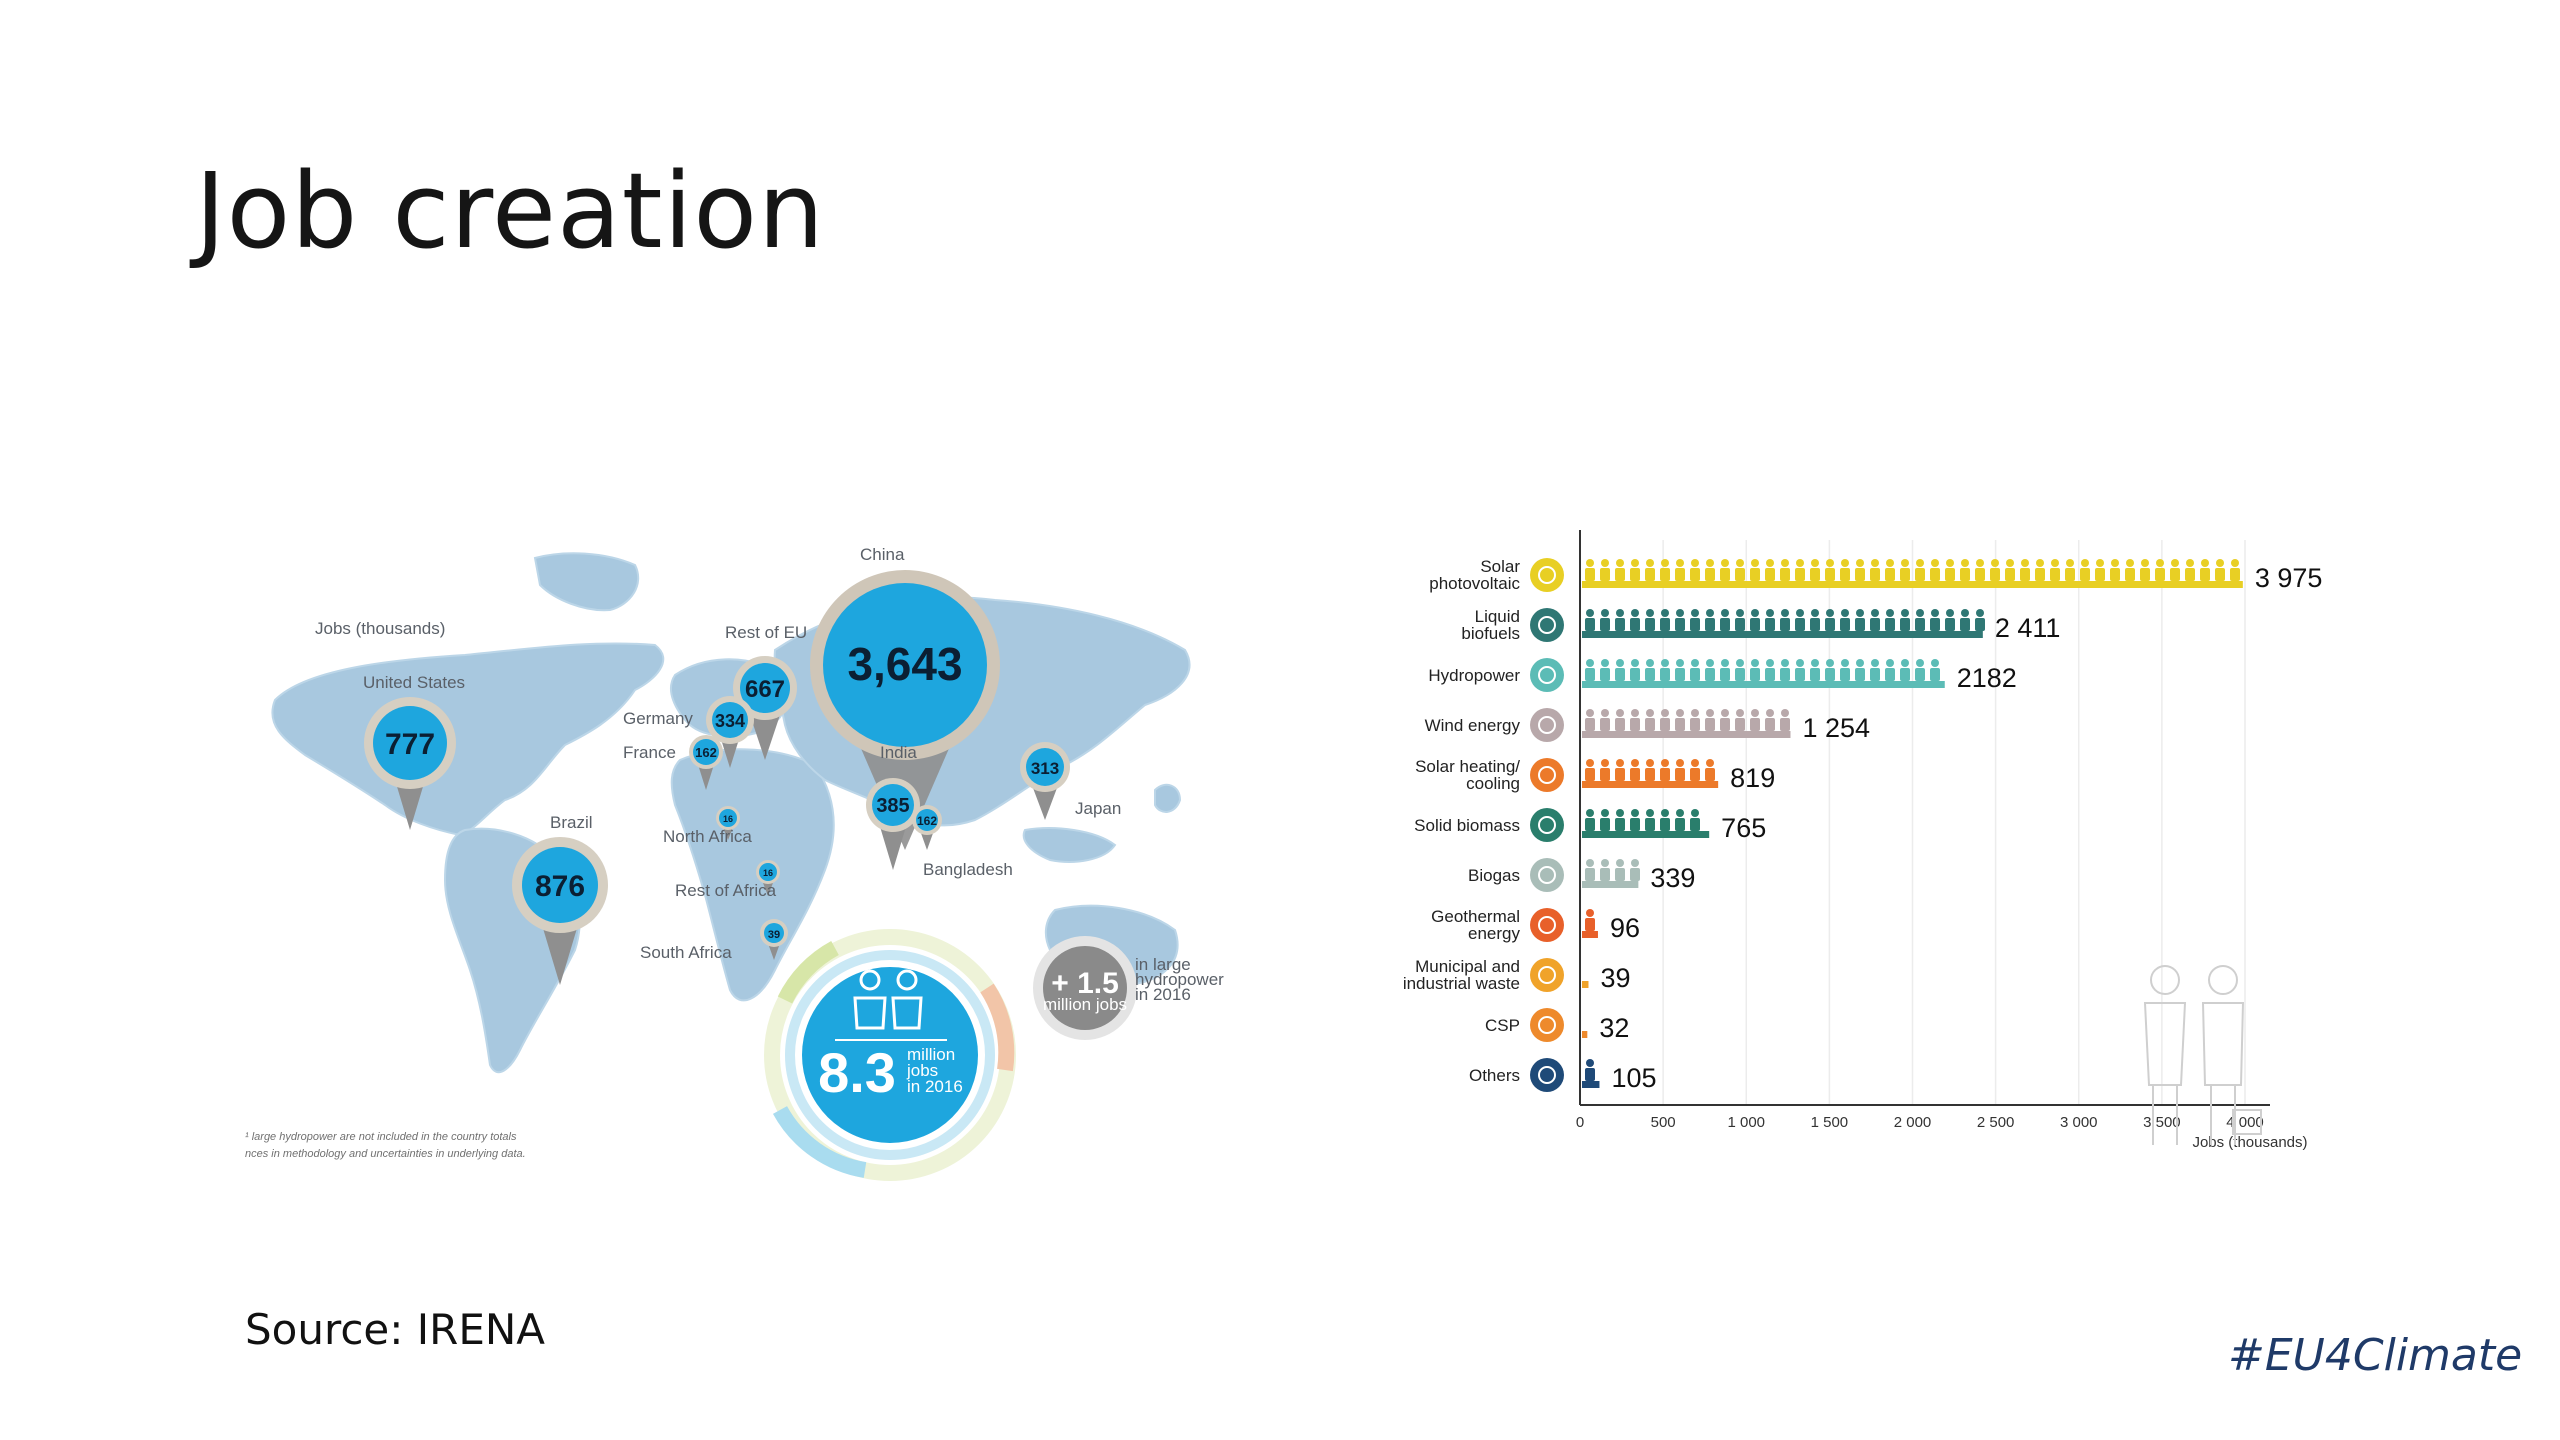 The width and height of the screenshot is (2560, 1440). What do you see at coordinates (2079, 1122) in the screenshot?
I see `x-tick-label: 3 000` at bounding box center [2079, 1122].